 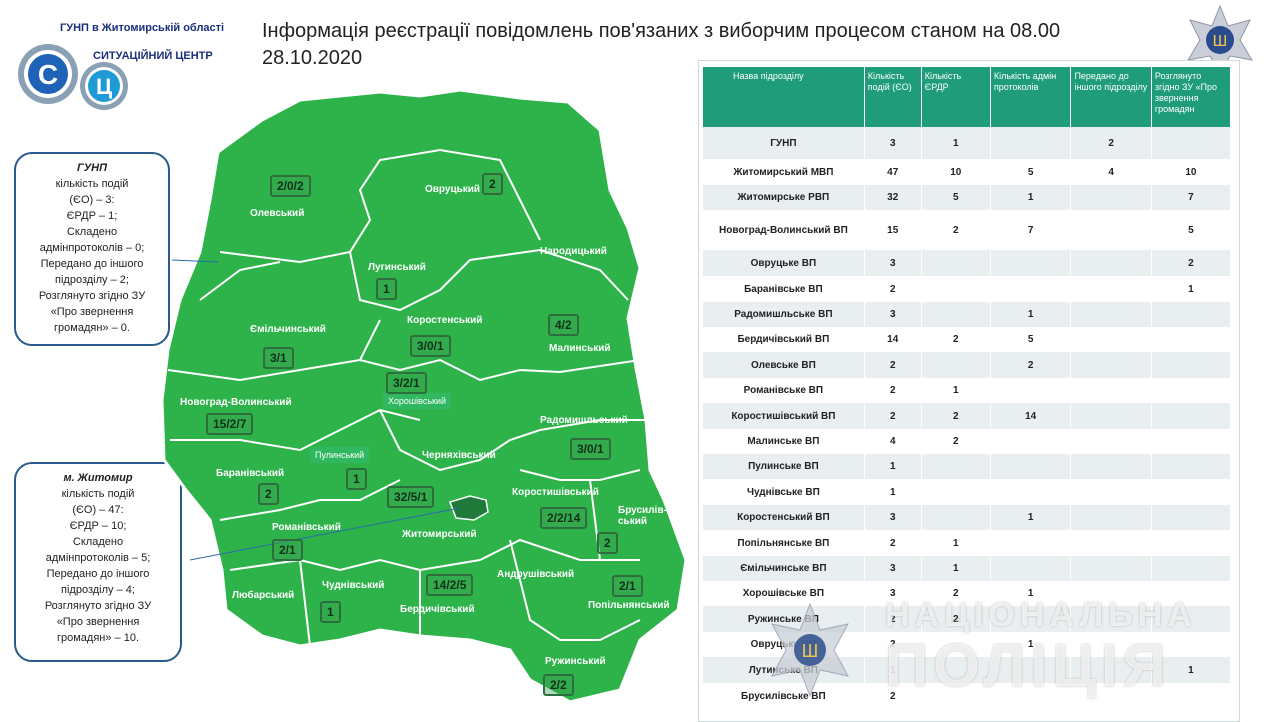 I want to click on police-watermark-emblem-icon: Ш, so click(x=810, y=650).